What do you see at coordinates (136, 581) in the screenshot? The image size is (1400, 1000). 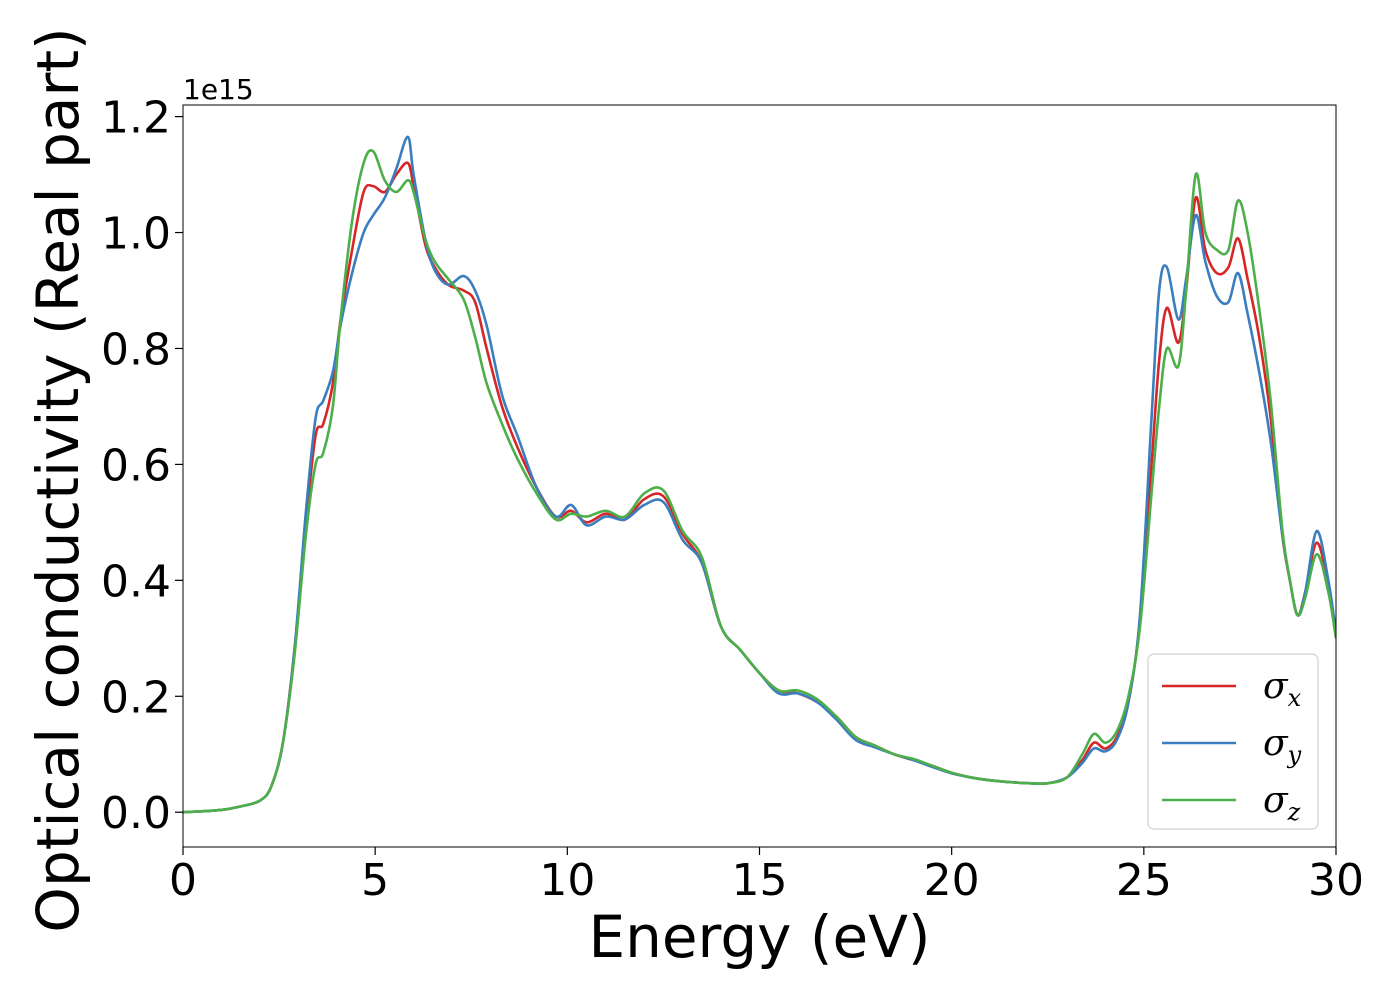 I see `y-tick-label: 0.4` at bounding box center [136, 581].